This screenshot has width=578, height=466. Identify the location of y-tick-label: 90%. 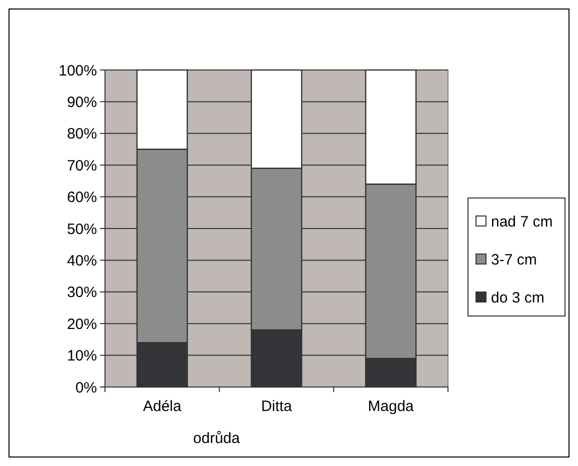
(81, 102).